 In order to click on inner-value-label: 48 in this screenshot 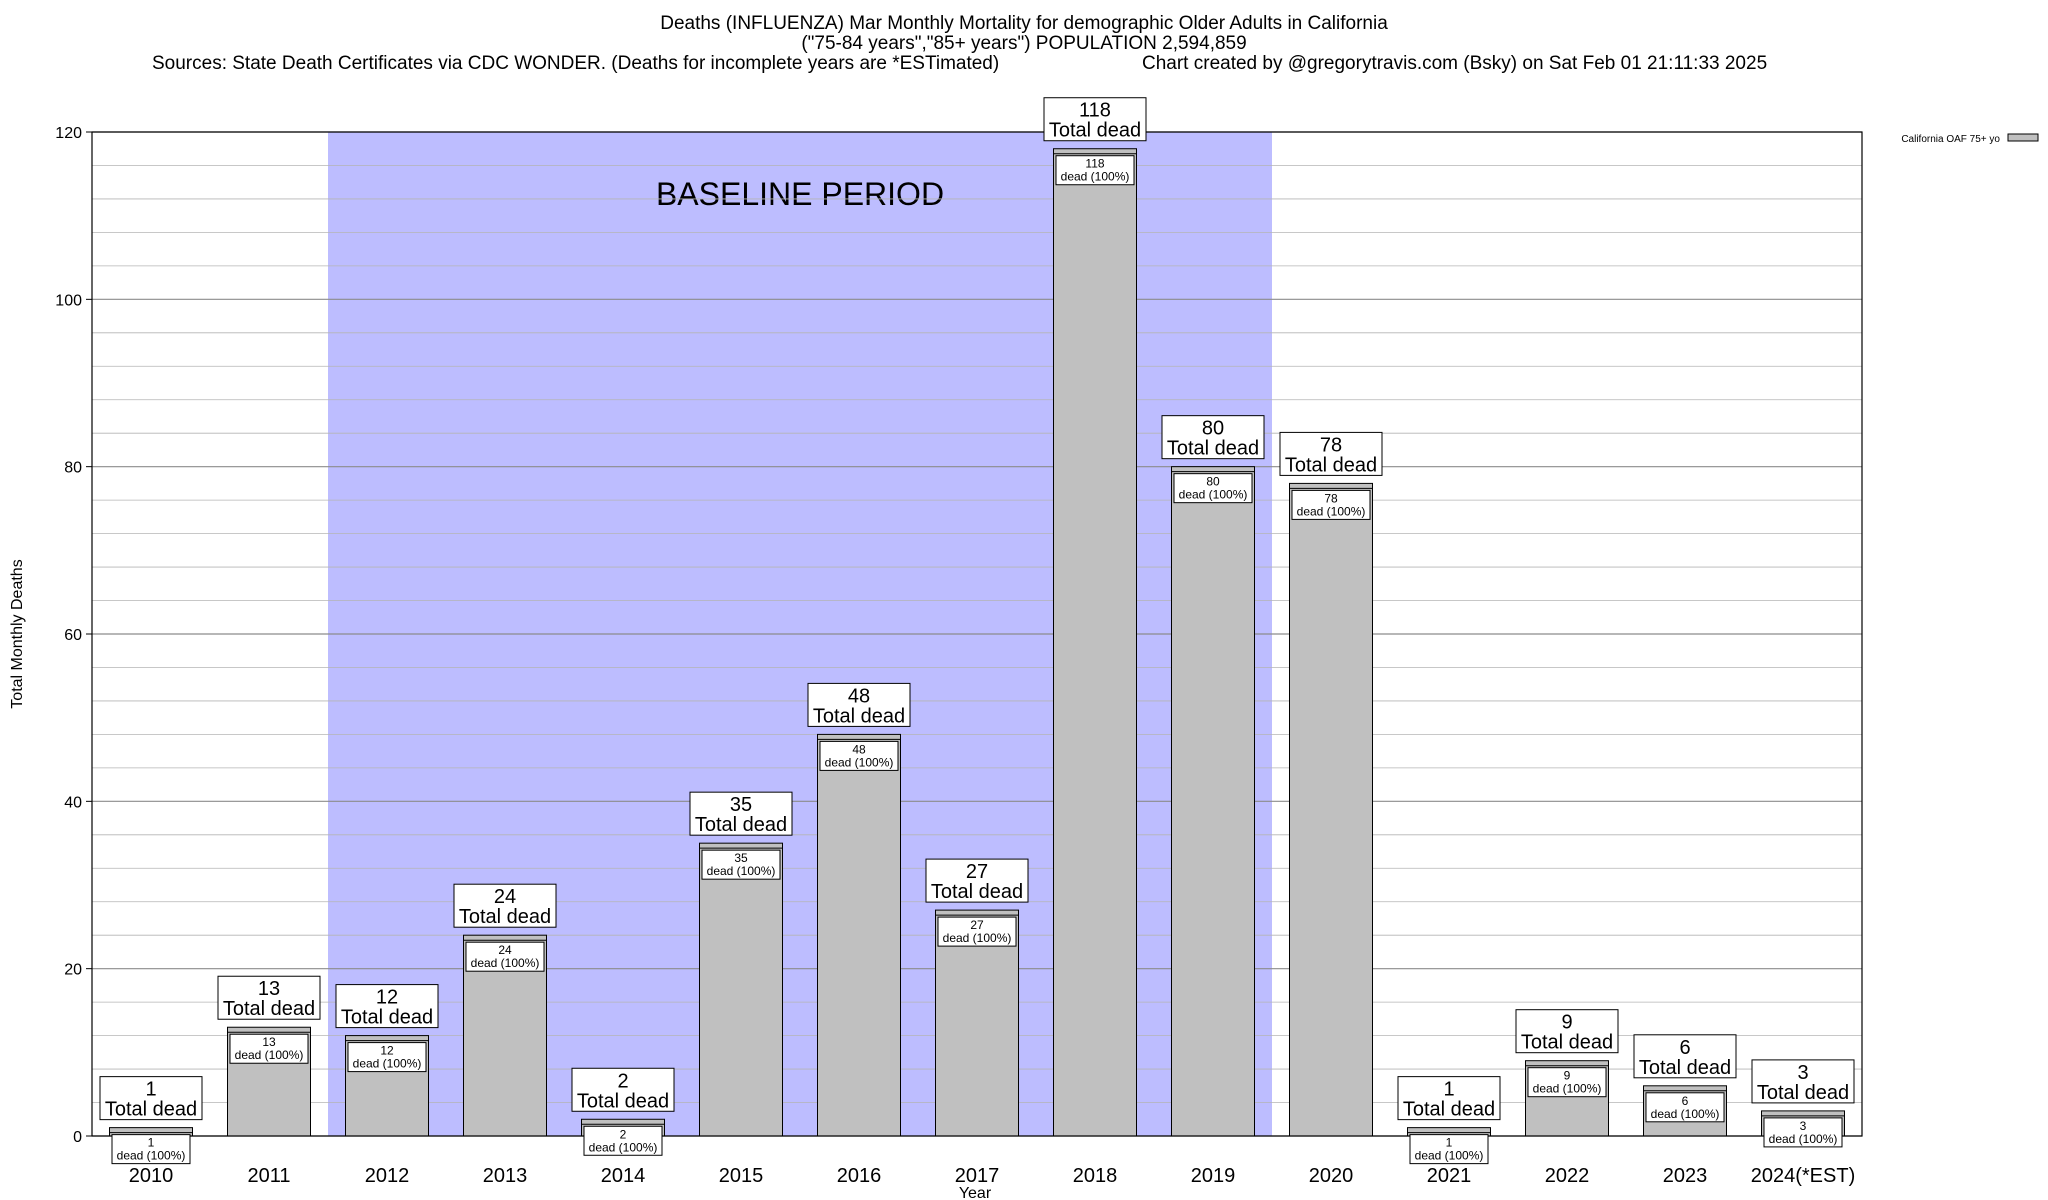, I will do `click(859, 749)`.